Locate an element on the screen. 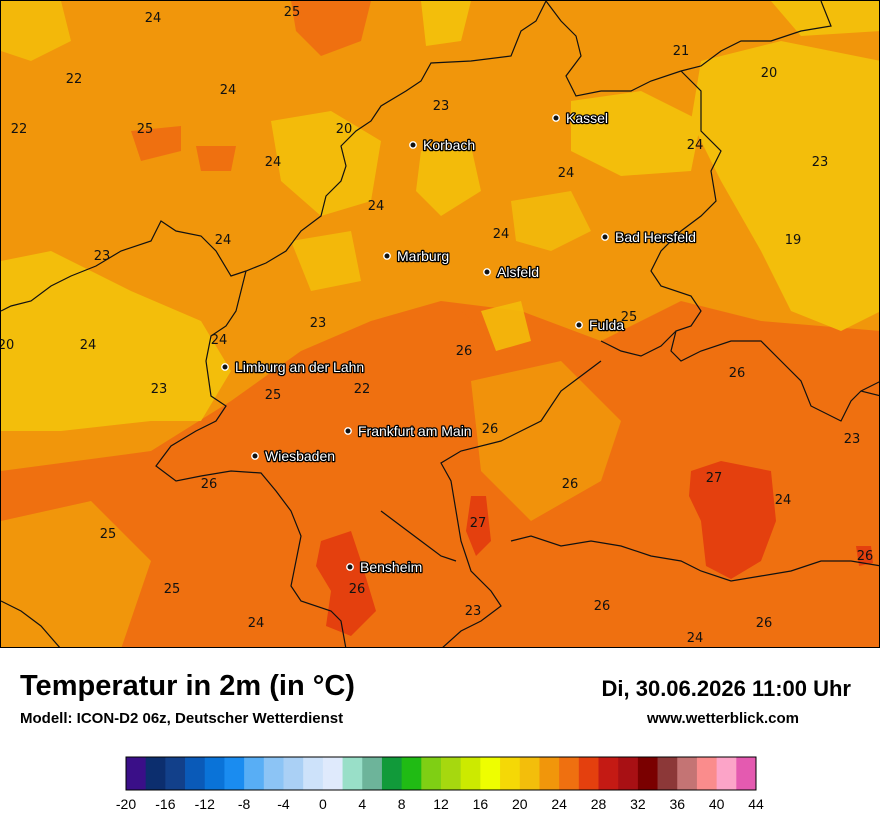 The height and width of the screenshot is (835, 880). city-label: Fulda is located at coordinates (606, 325).